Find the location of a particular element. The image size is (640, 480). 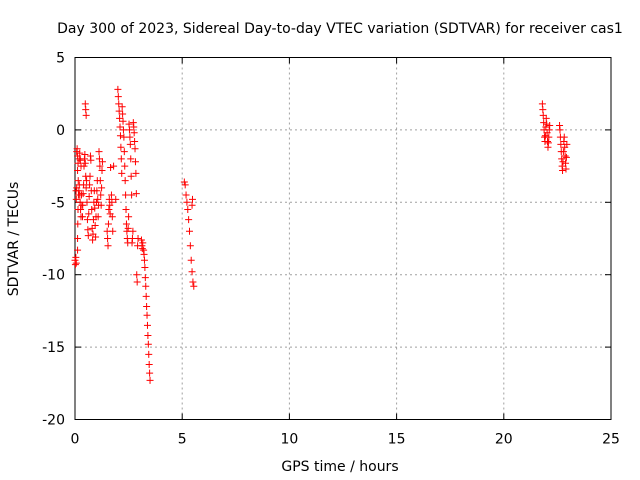

x-tick-label: 10 is located at coordinates (289, 440).